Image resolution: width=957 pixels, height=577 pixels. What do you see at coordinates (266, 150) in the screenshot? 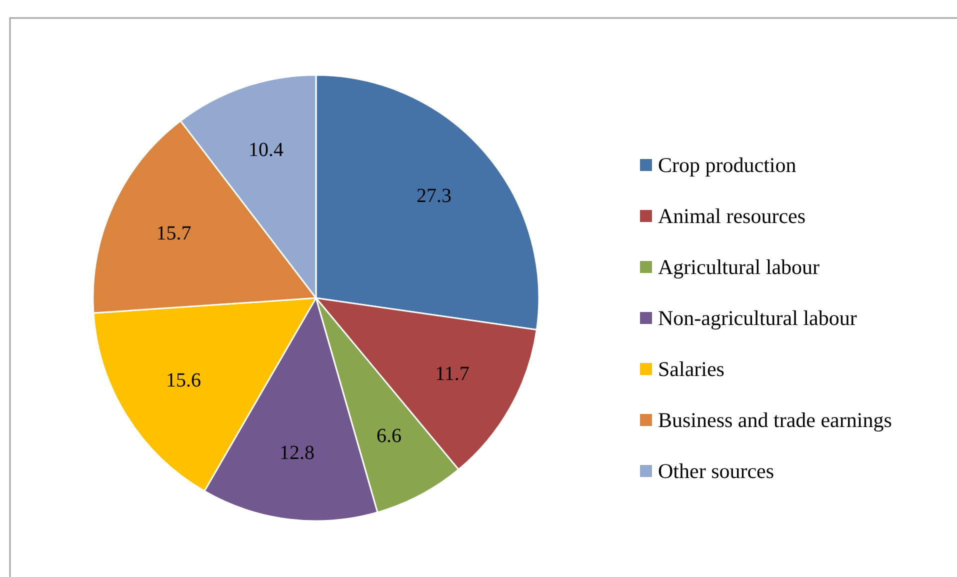
I see `data-label: 10.4` at bounding box center [266, 150].